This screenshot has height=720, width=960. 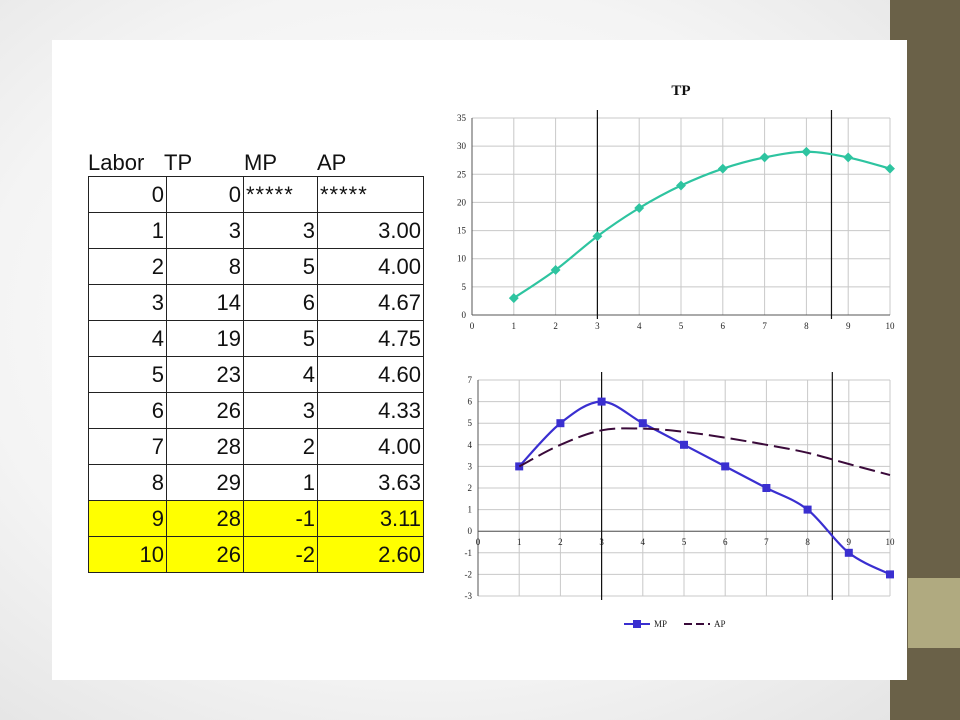 I want to click on table-cell-labor: 9, so click(x=127, y=518).